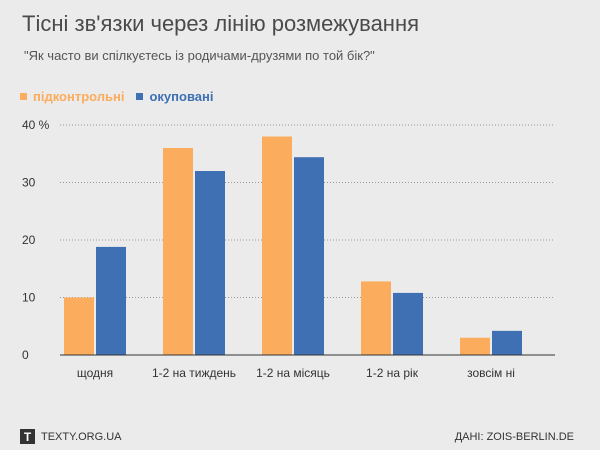 Image resolution: width=600 pixels, height=450 pixels. What do you see at coordinates (221, 23) in the screenshot?
I see `chart-title: Тісні зв'язки через лінію розмежування` at bounding box center [221, 23].